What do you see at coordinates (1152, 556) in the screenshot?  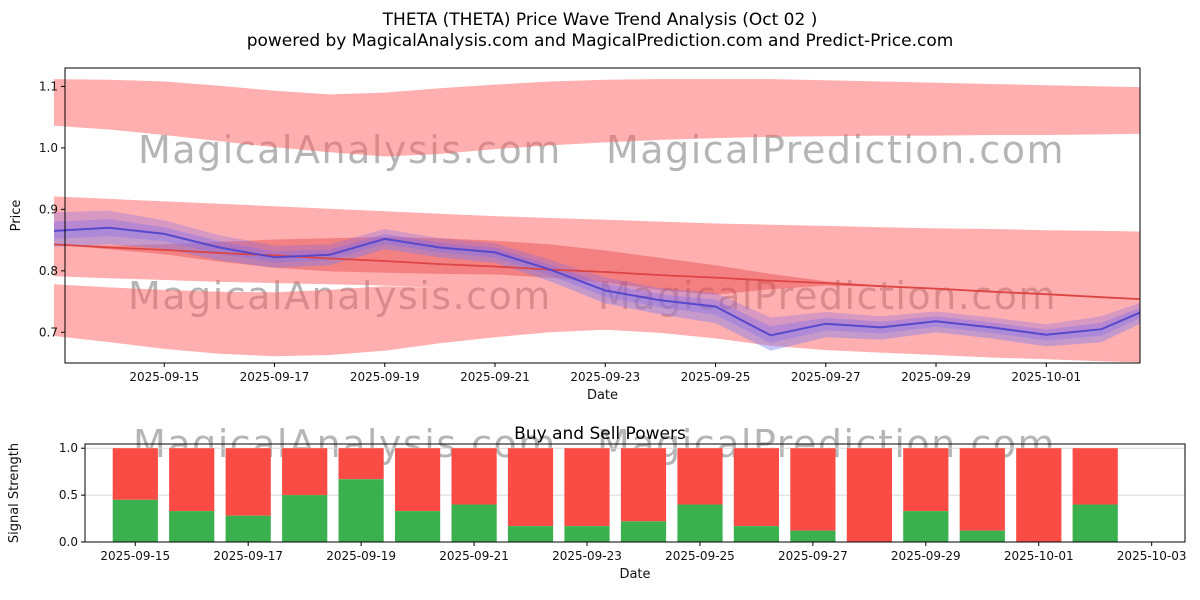 I see `x-tick-label: 2025-10-03` at bounding box center [1152, 556].